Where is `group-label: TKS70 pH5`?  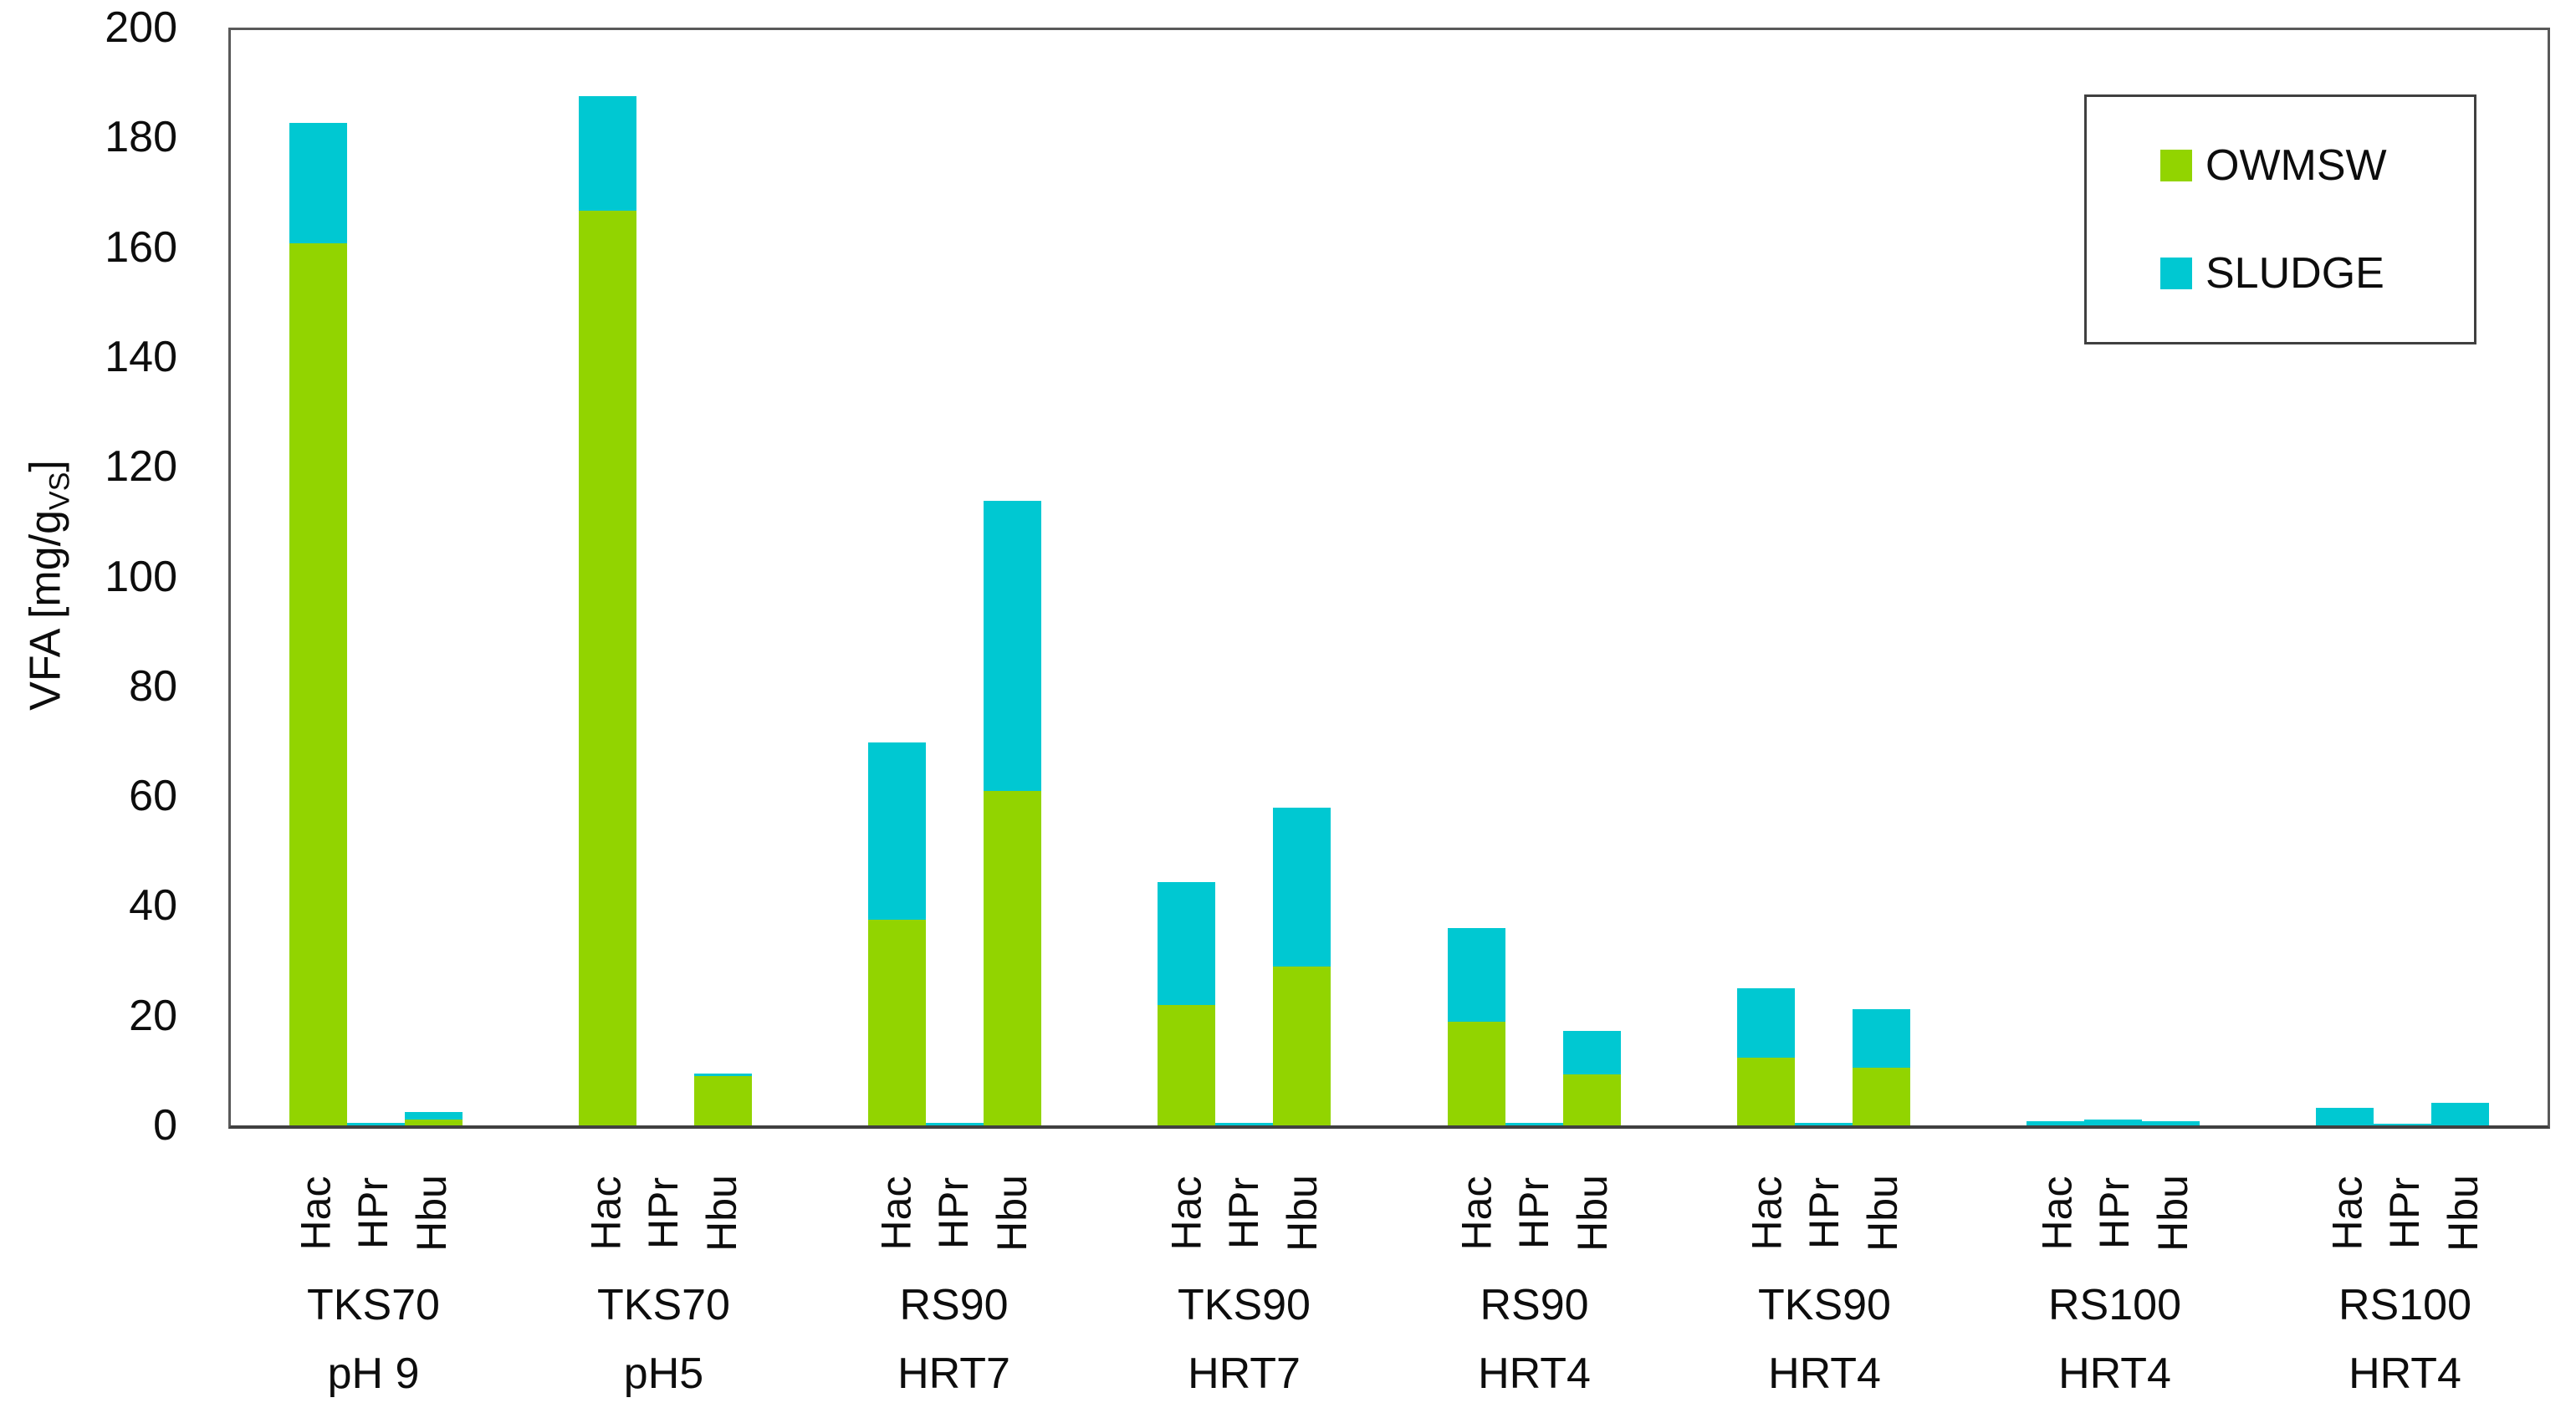
group-label: TKS70 pH5 is located at coordinates (663, 1339).